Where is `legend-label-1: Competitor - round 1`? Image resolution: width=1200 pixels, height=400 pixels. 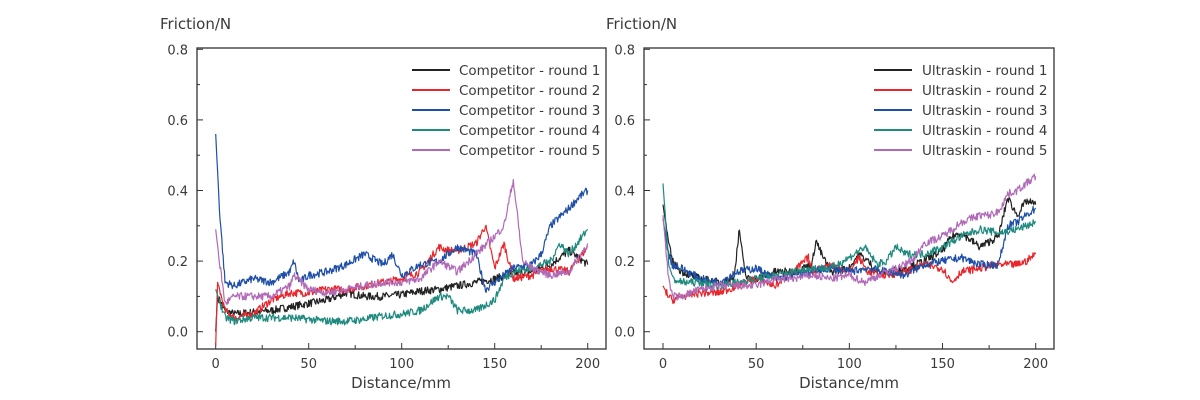 legend-label-1: Competitor - round 1 is located at coordinates (529, 71).